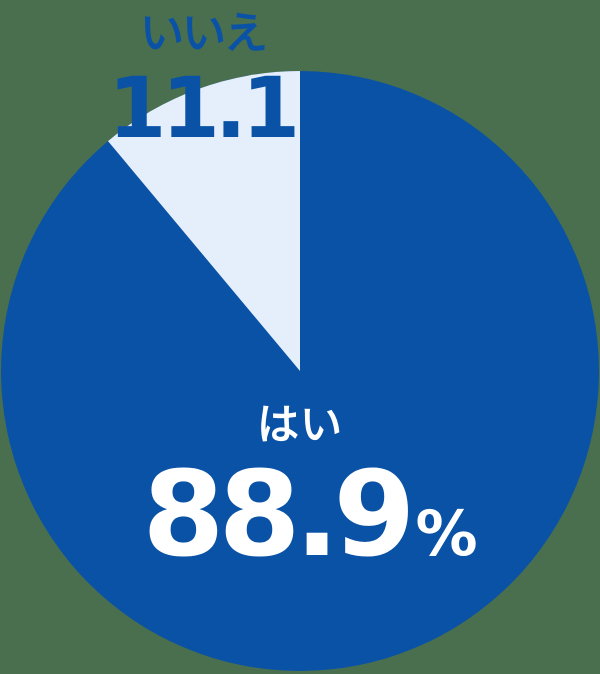 The image size is (600, 674). What do you see at coordinates (278, 514) in the screenshot?
I see `slice-value-yes-number: 88.9` at bounding box center [278, 514].